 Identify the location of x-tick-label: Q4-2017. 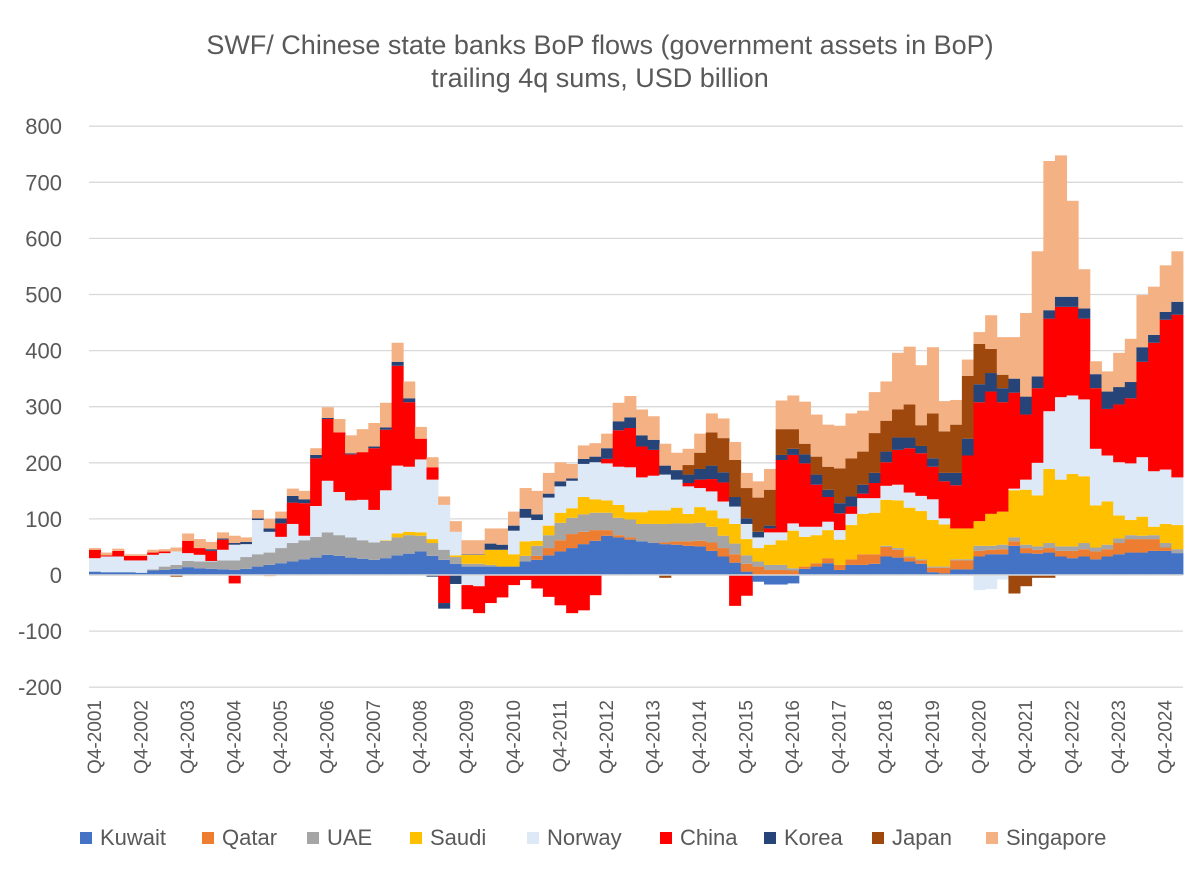
(840, 737).